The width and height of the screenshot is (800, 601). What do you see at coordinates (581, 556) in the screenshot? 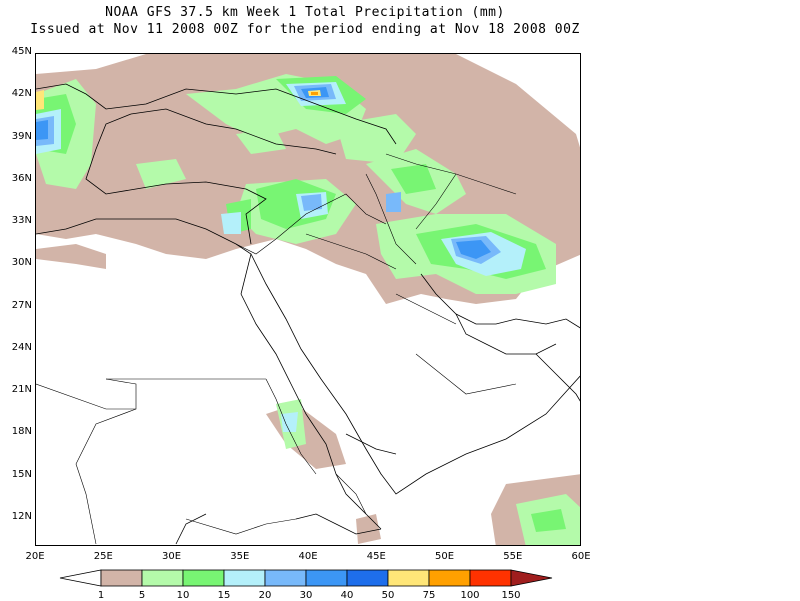
I see `lon-tick-label: 60E` at bounding box center [581, 556].